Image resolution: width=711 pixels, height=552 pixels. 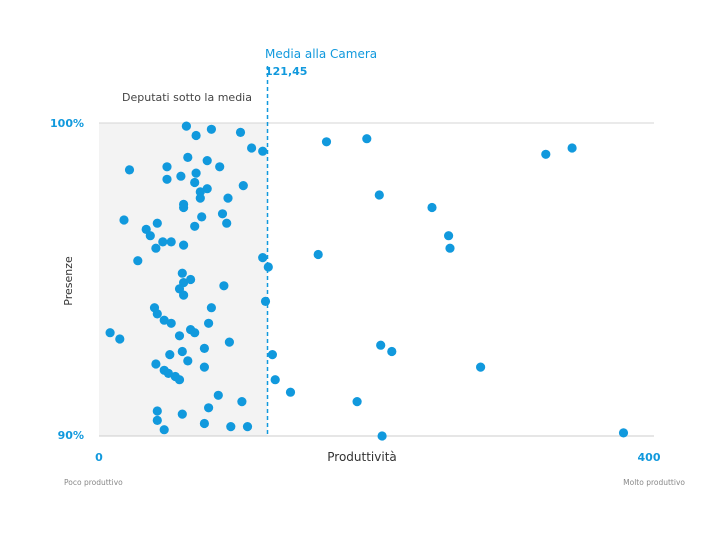 I want to click on mean-line-value: 121,45, so click(x=286, y=71).